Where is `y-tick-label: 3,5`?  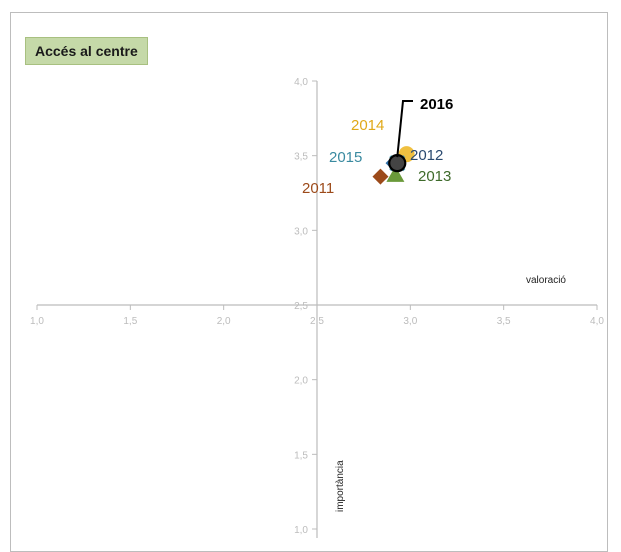
y-tick-label: 3,5 is located at coordinates (301, 157).